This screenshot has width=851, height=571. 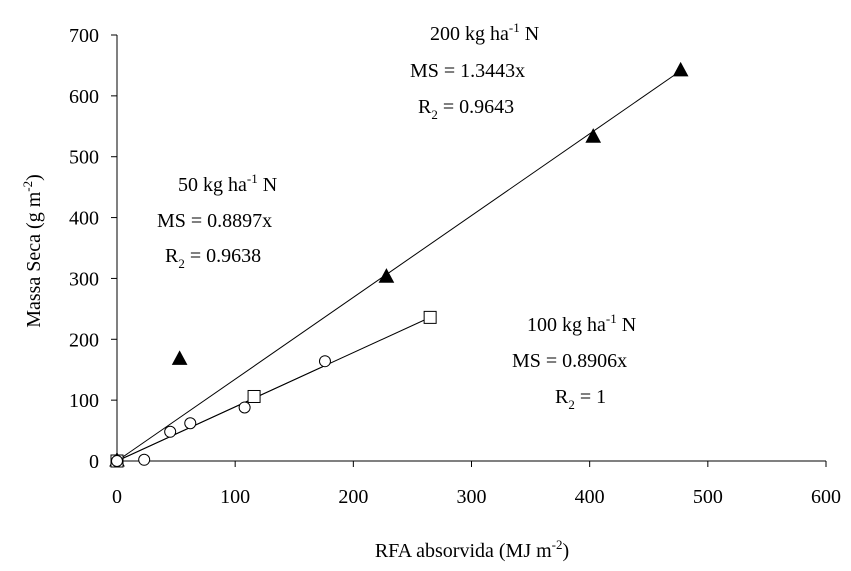 I want to click on annotation-50kg-title: 50 kg ha-1 N, so click(x=227, y=183).